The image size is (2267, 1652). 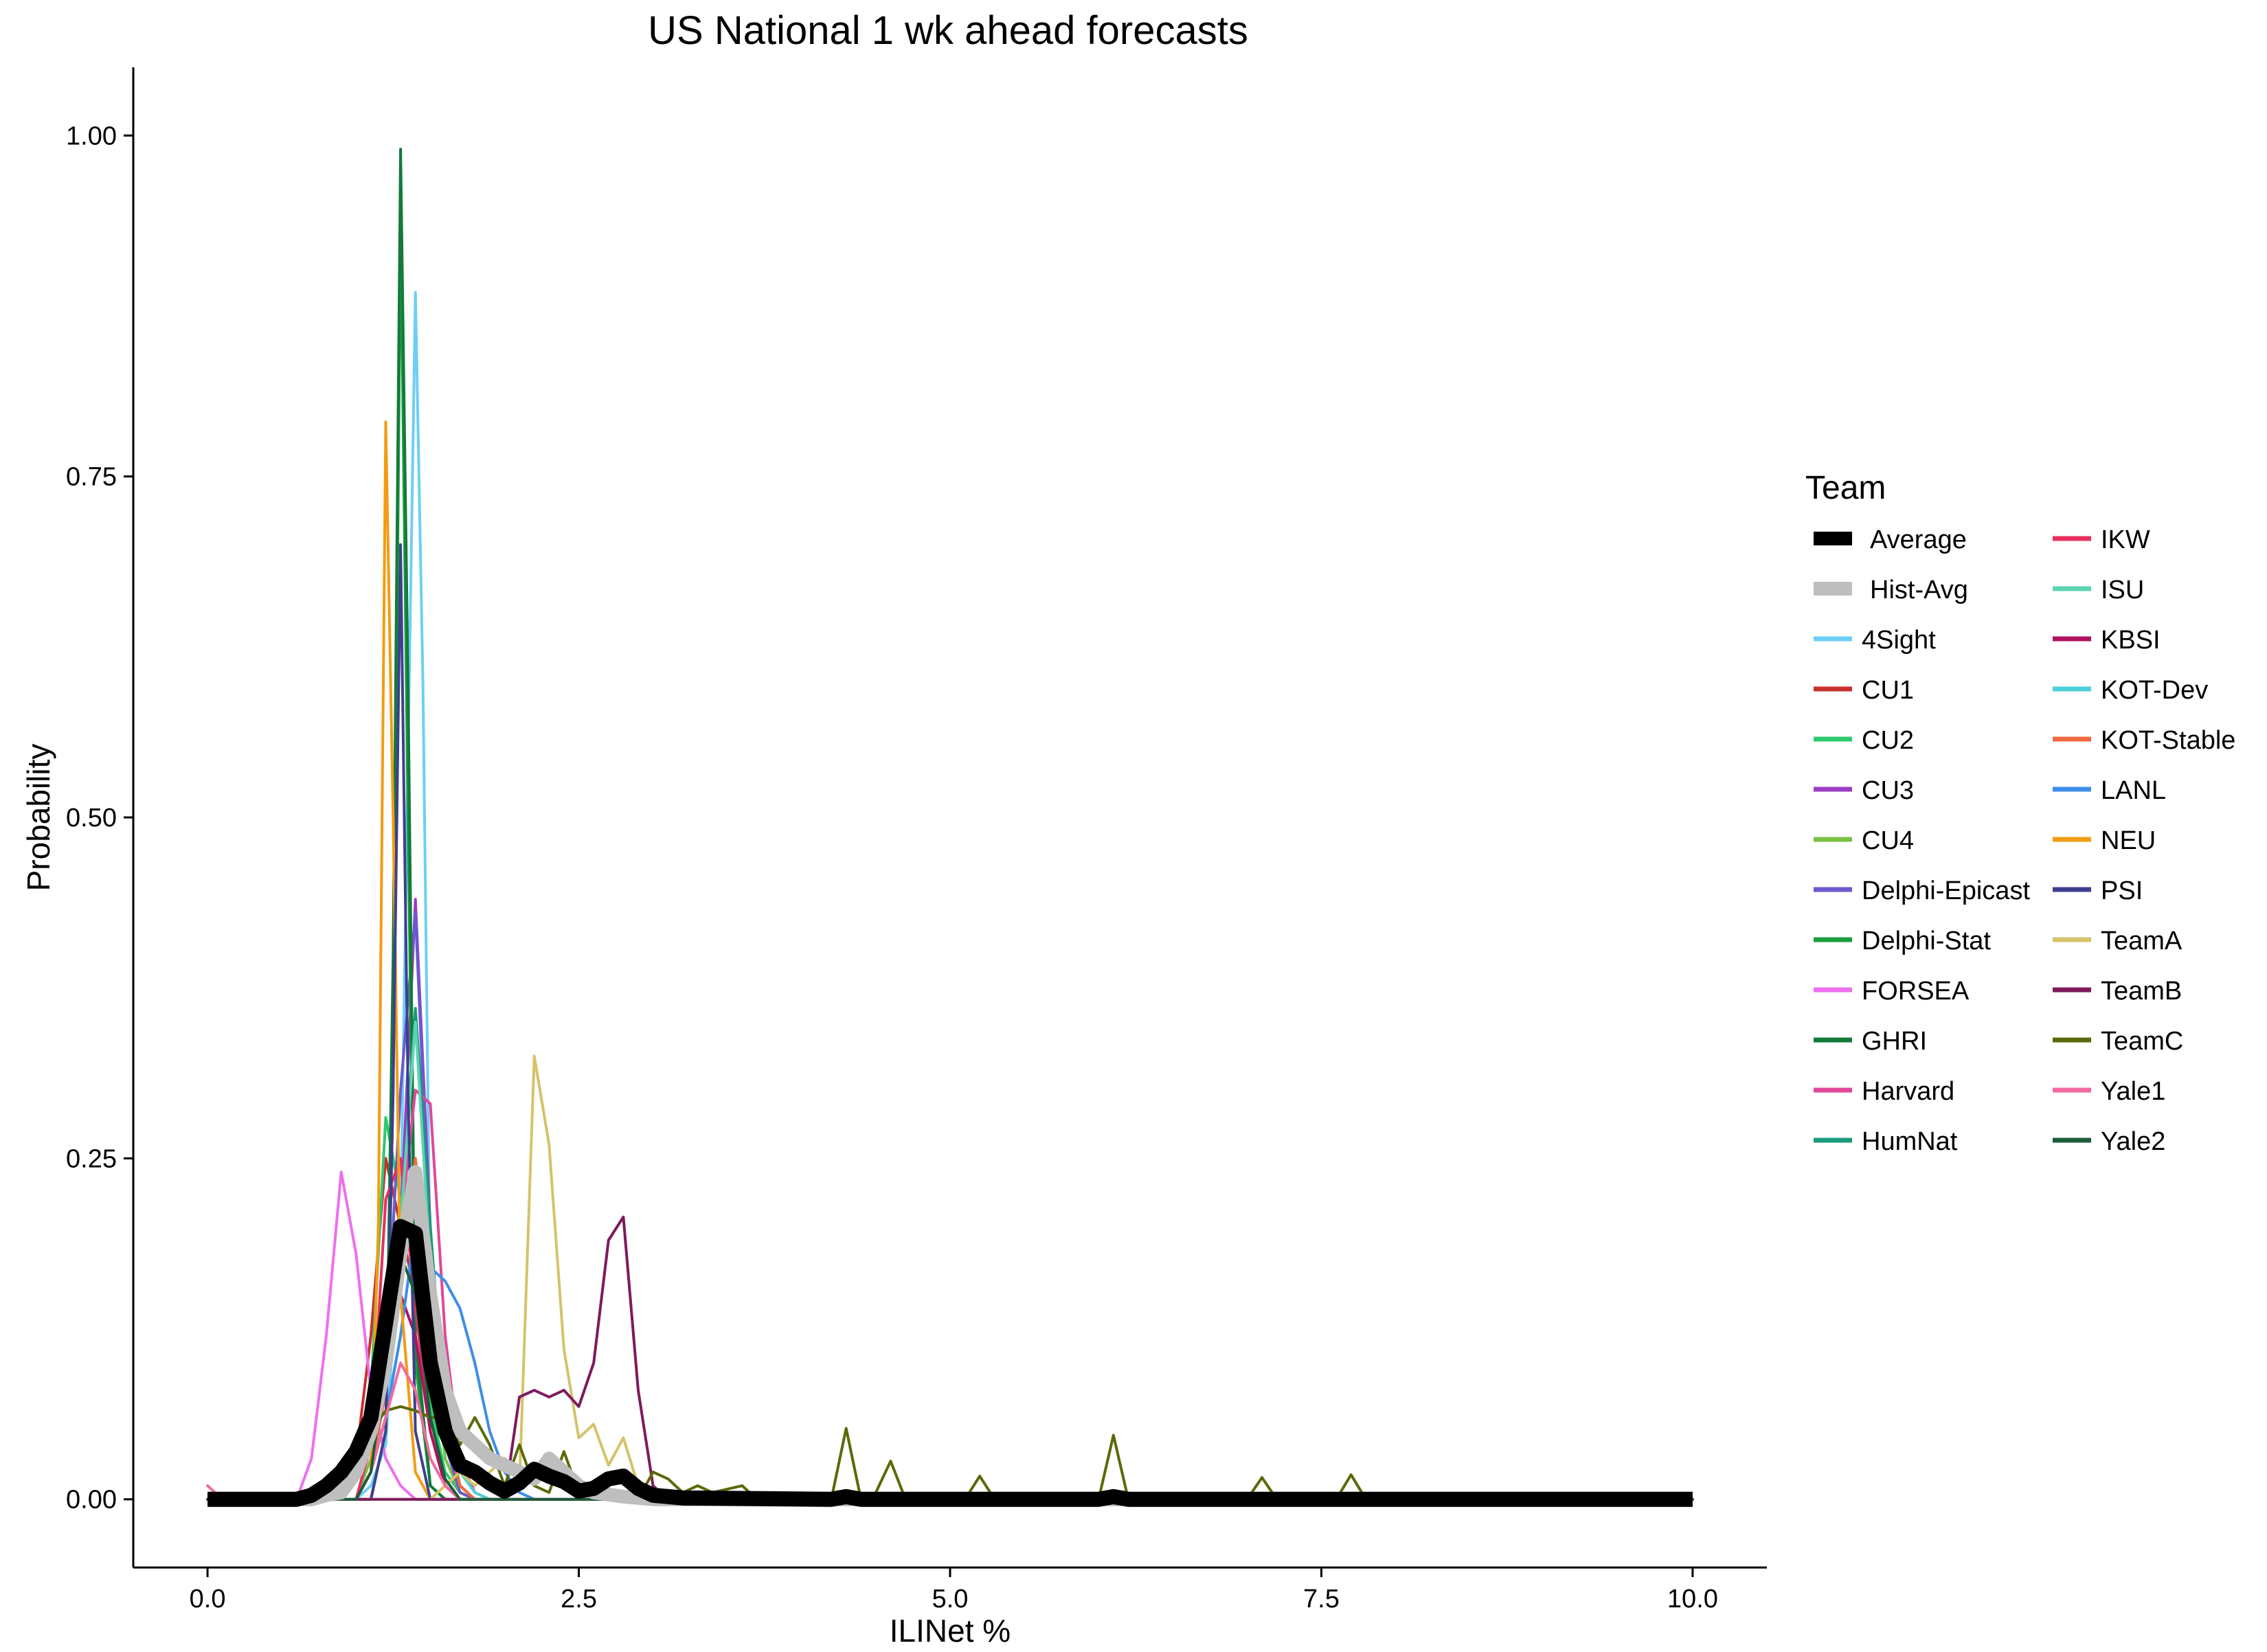 What do you see at coordinates (1888, 840) in the screenshot?
I see `legend-label-cu4: CU4` at bounding box center [1888, 840].